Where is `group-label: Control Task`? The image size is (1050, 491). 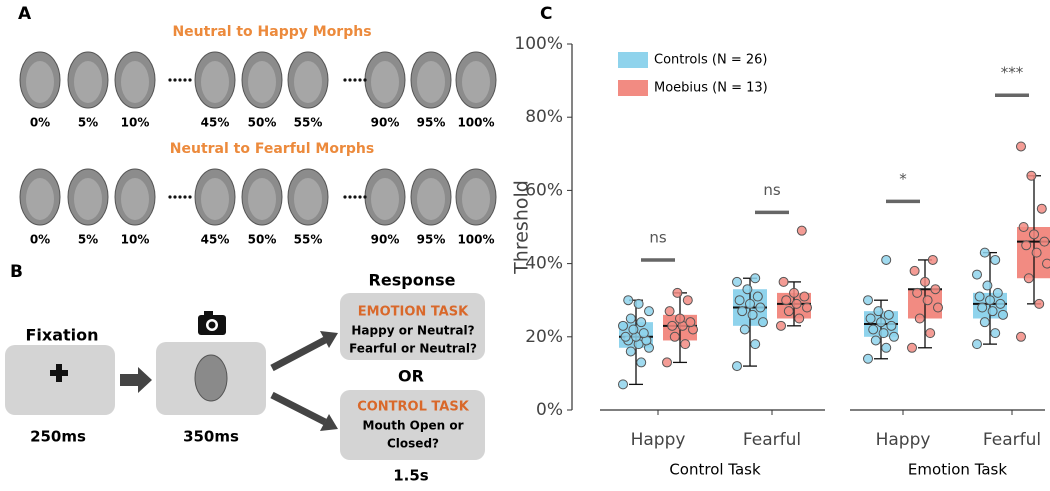
group-label: Control Task is located at coordinates (715, 470).